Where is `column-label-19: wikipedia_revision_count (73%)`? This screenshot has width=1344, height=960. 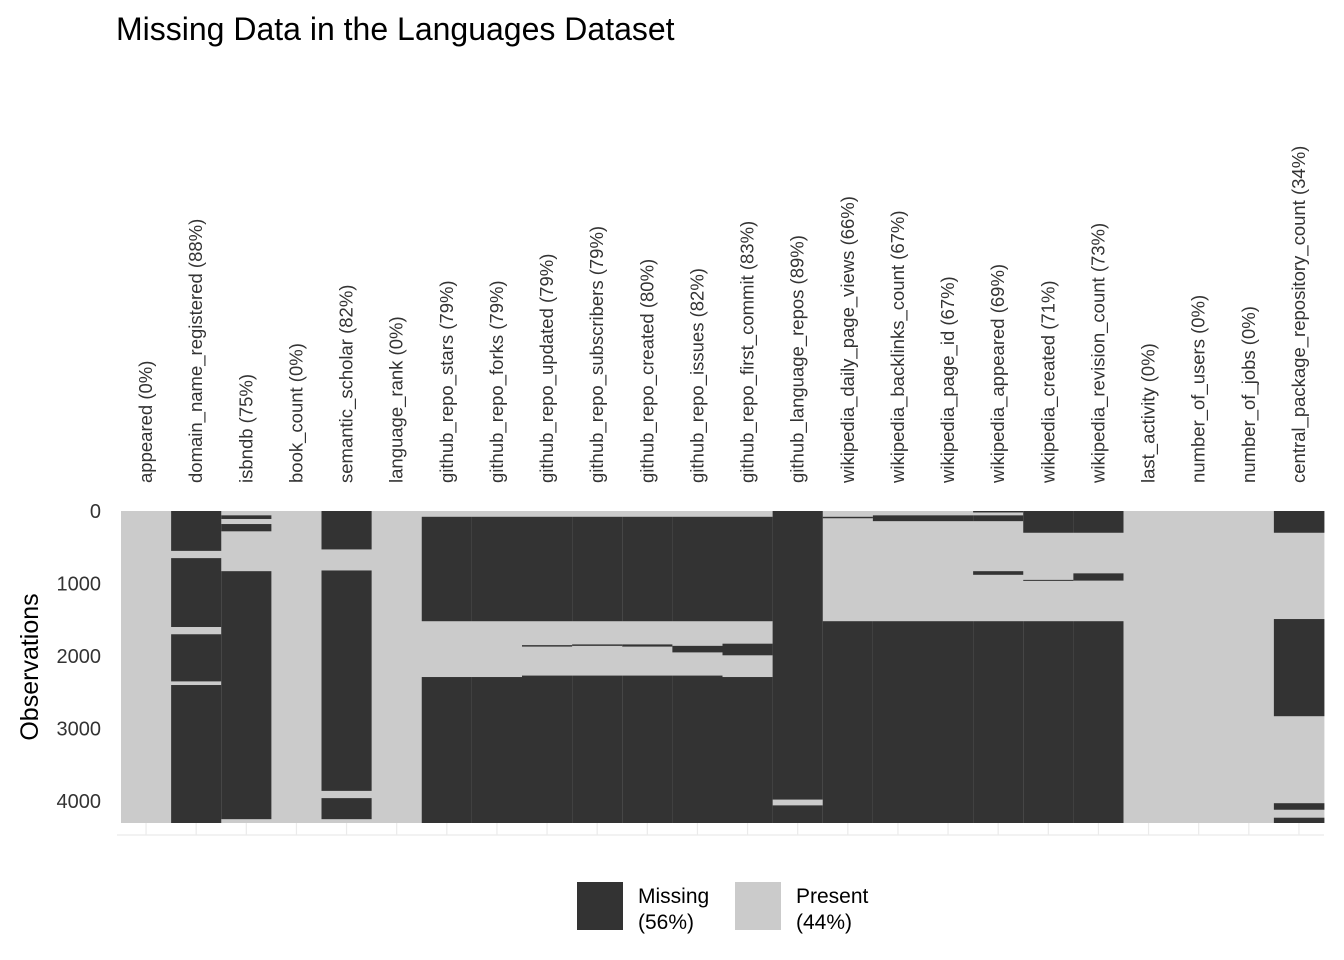
column-label-19: wikipedia_revision_count (73%) is located at coordinates (1098, 353).